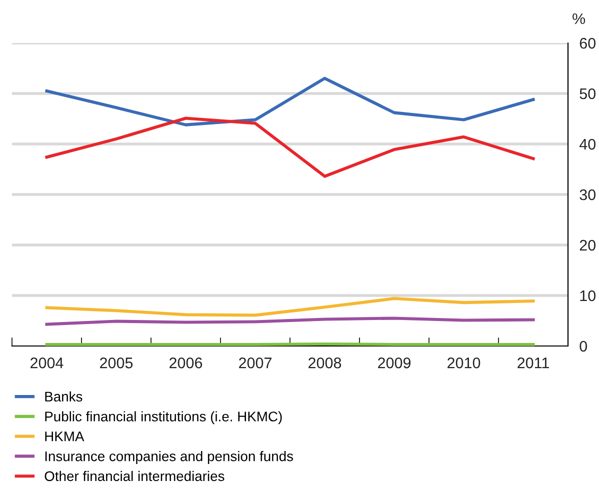 This screenshot has height=490, width=599. I want to click on x-tick-label: 2005, so click(116, 363).